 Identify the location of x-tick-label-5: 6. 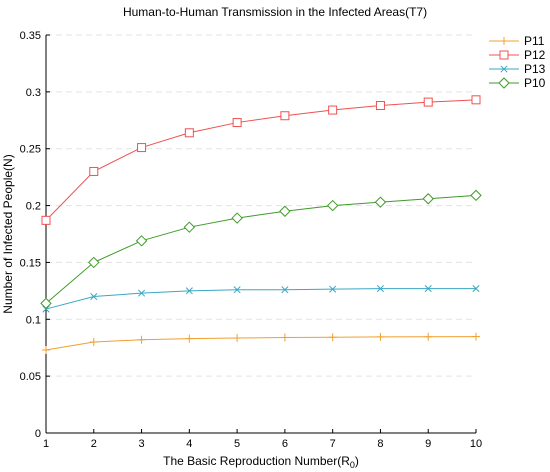
(285, 444).